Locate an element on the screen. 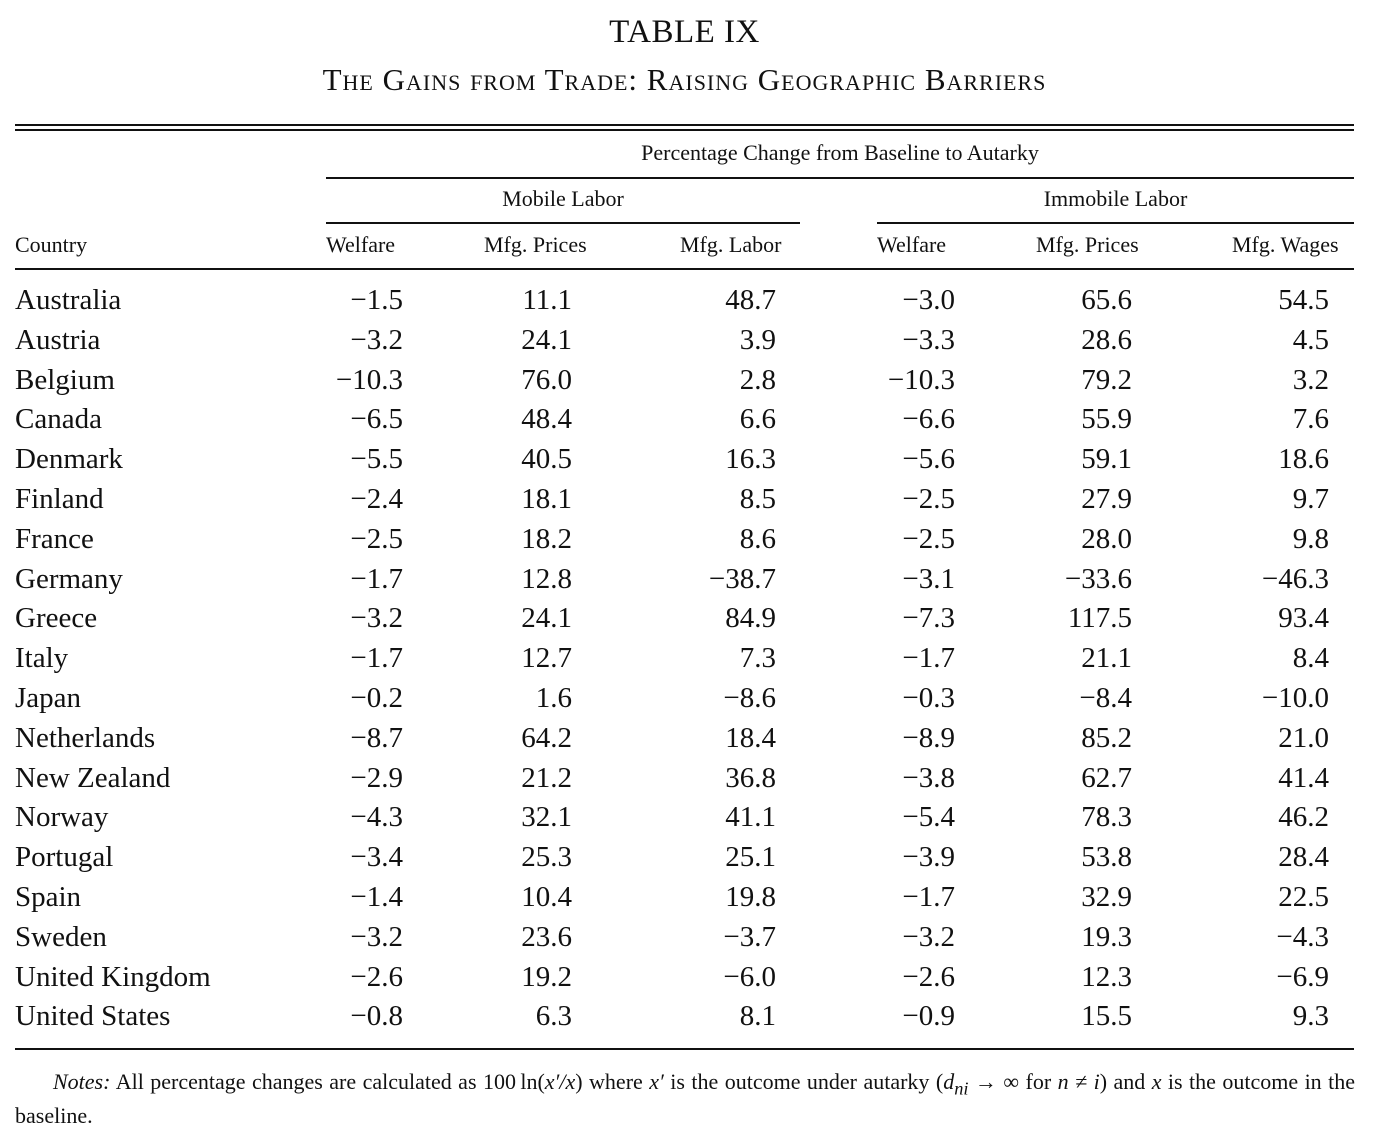 The image size is (1383, 1146). notes-ratio: x′/x is located at coordinates (560, 1081).